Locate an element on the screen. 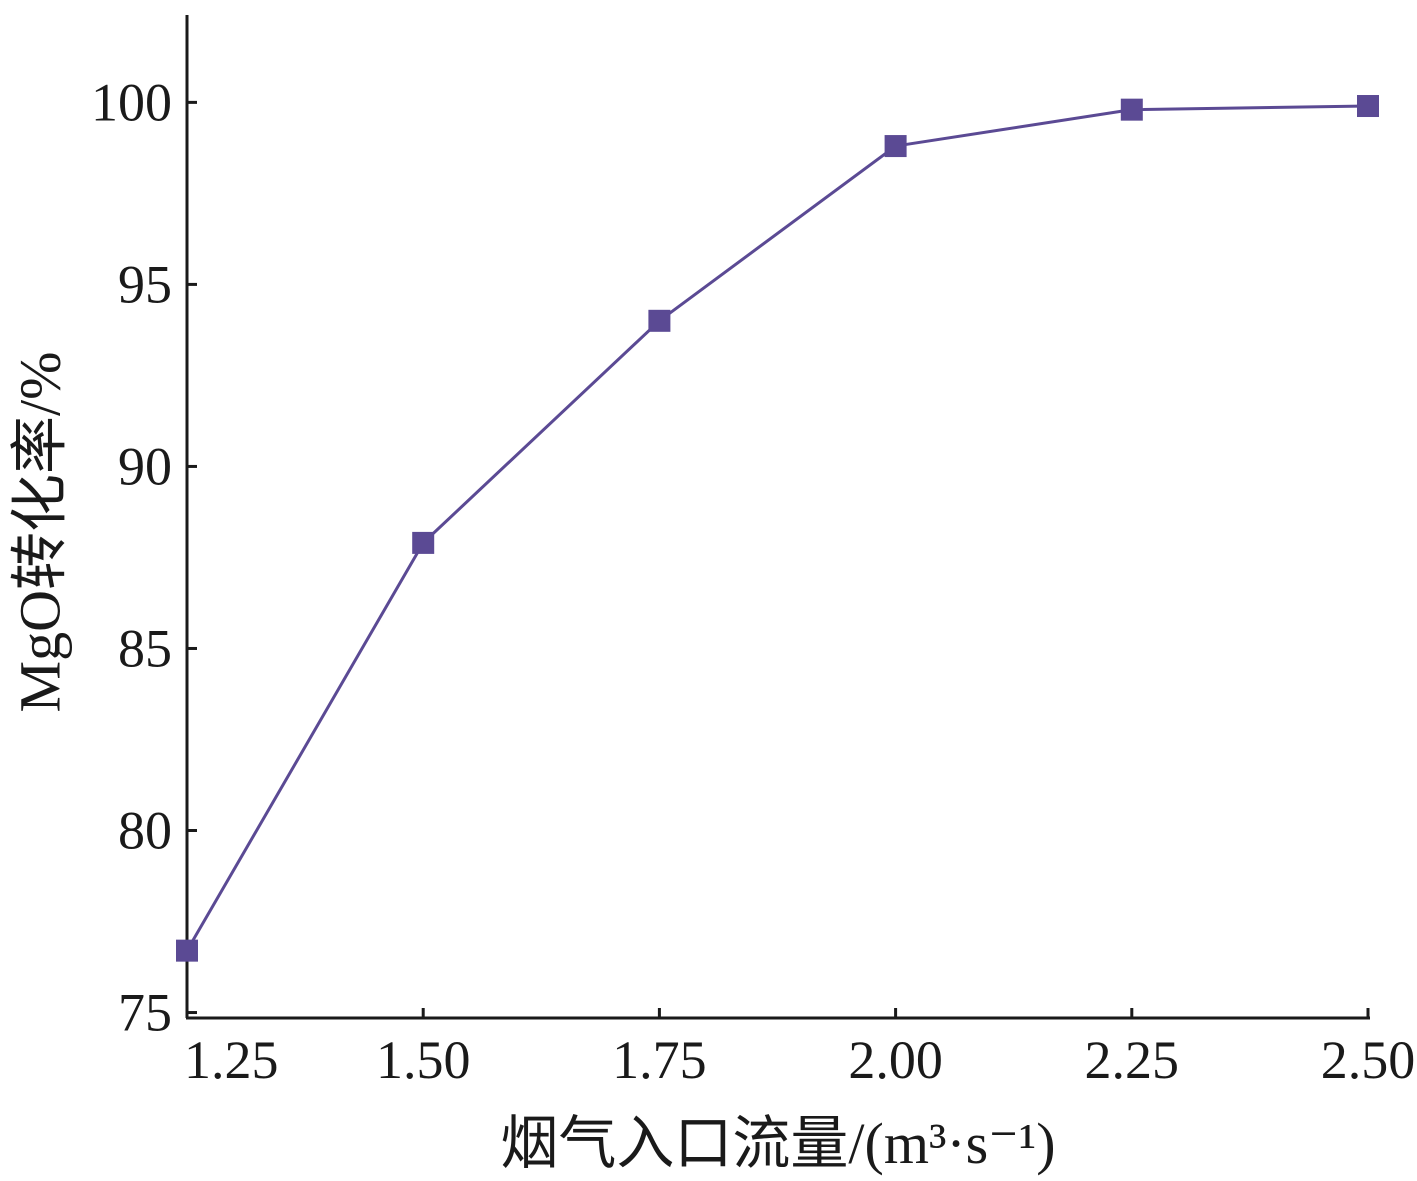 The width and height of the screenshot is (1417, 1181). y-tick-label: 90 is located at coordinates (145, 466).